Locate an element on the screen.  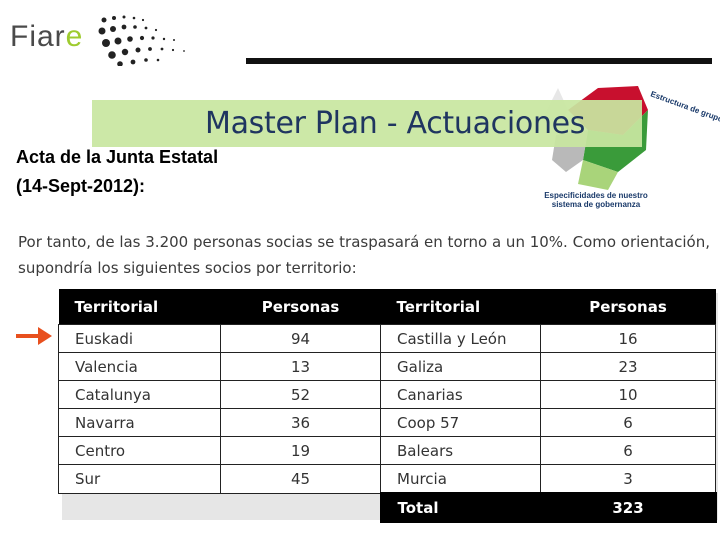
graphic-caption-line-1: Especificidades de nuestro is located at coordinates (596, 195).